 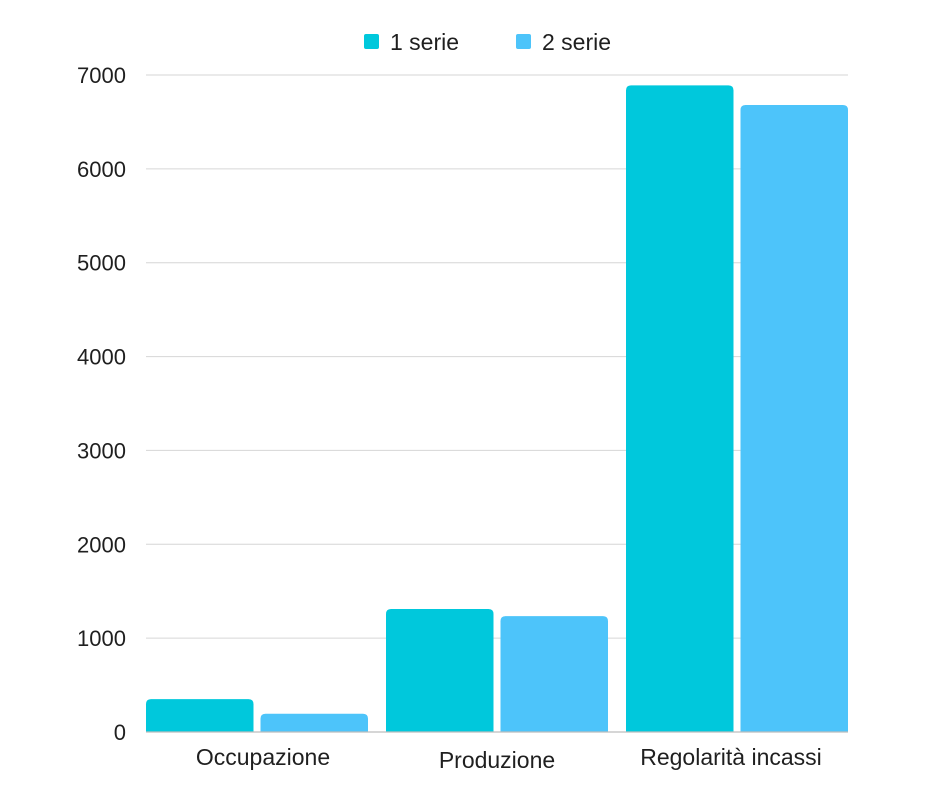 I want to click on y-tick-label: 1000, so click(x=101, y=638).